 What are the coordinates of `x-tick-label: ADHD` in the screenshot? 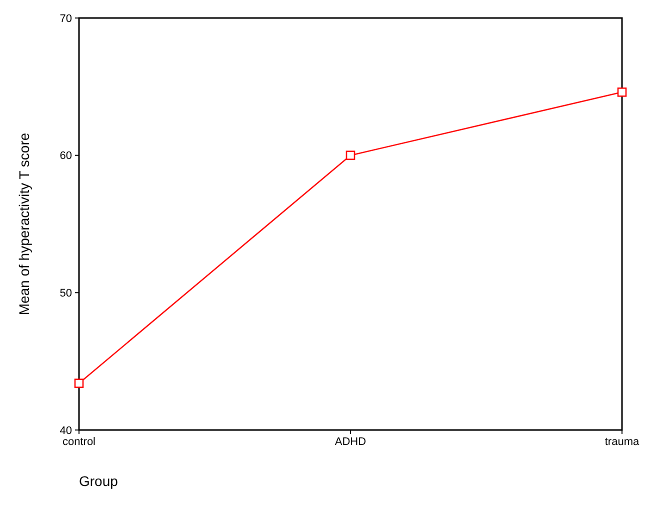 It's located at (350, 442).